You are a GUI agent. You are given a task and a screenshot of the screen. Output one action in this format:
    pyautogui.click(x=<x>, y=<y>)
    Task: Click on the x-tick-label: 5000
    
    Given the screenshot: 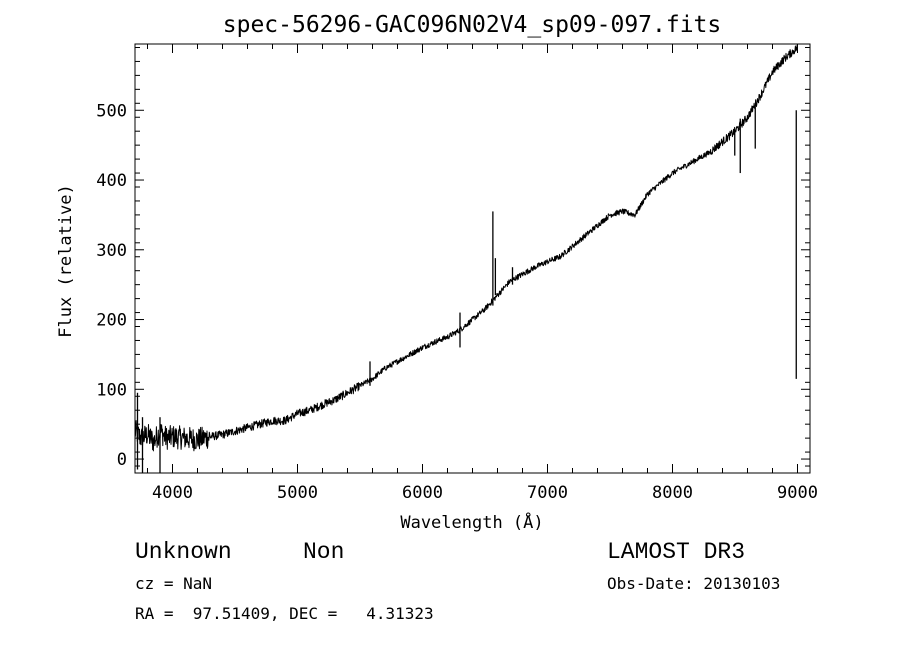 What is the action you would take?
    pyautogui.click(x=297, y=493)
    